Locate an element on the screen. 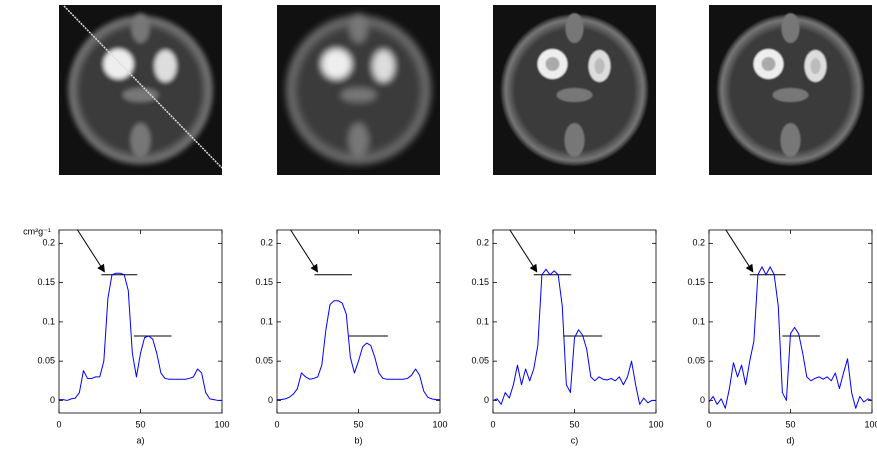 This screenshot has height=451, width=877. panel-label: c) is located at coordinates (575, 440).